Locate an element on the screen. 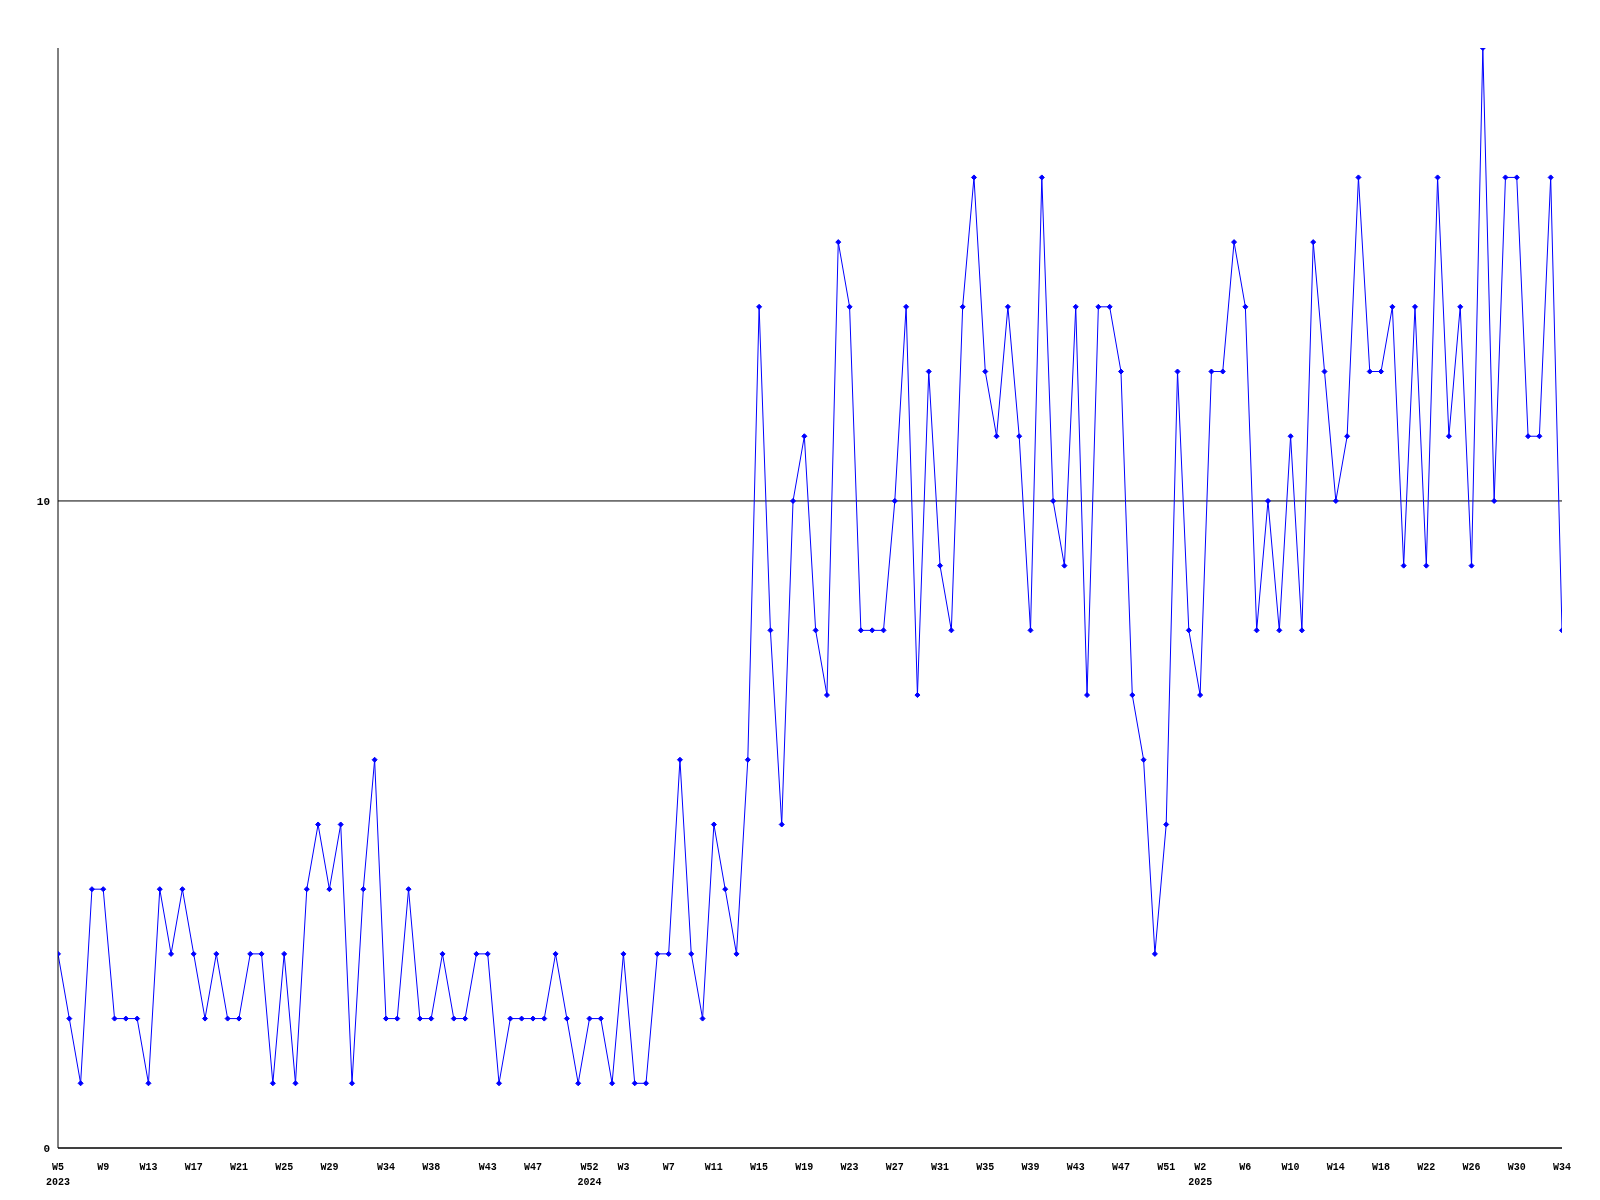 This screenshot has width=1600, height=1200. x-tick-label: W2 2025 is located at coordinates (1200, 1175).